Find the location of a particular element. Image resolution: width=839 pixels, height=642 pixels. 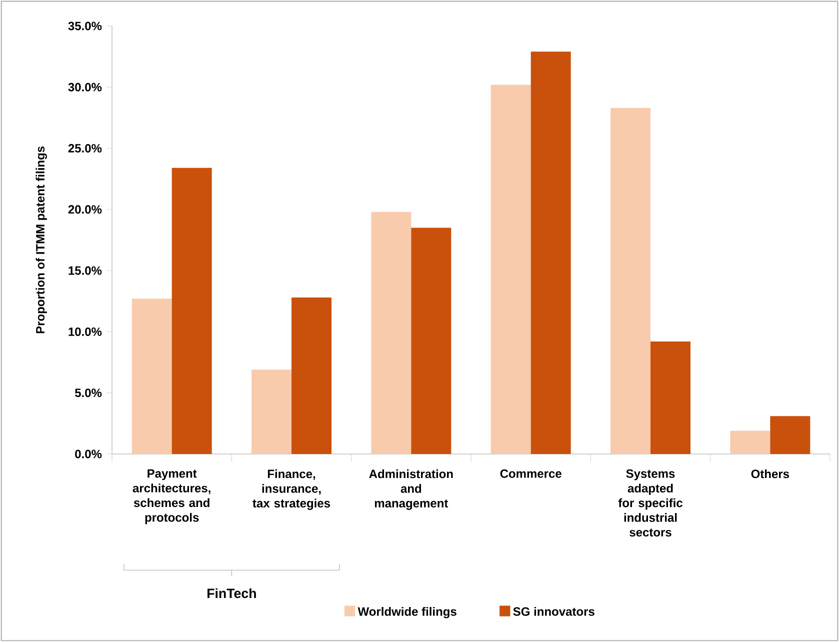

x-tick-label: Commerce is located at coordinates (531, 473).